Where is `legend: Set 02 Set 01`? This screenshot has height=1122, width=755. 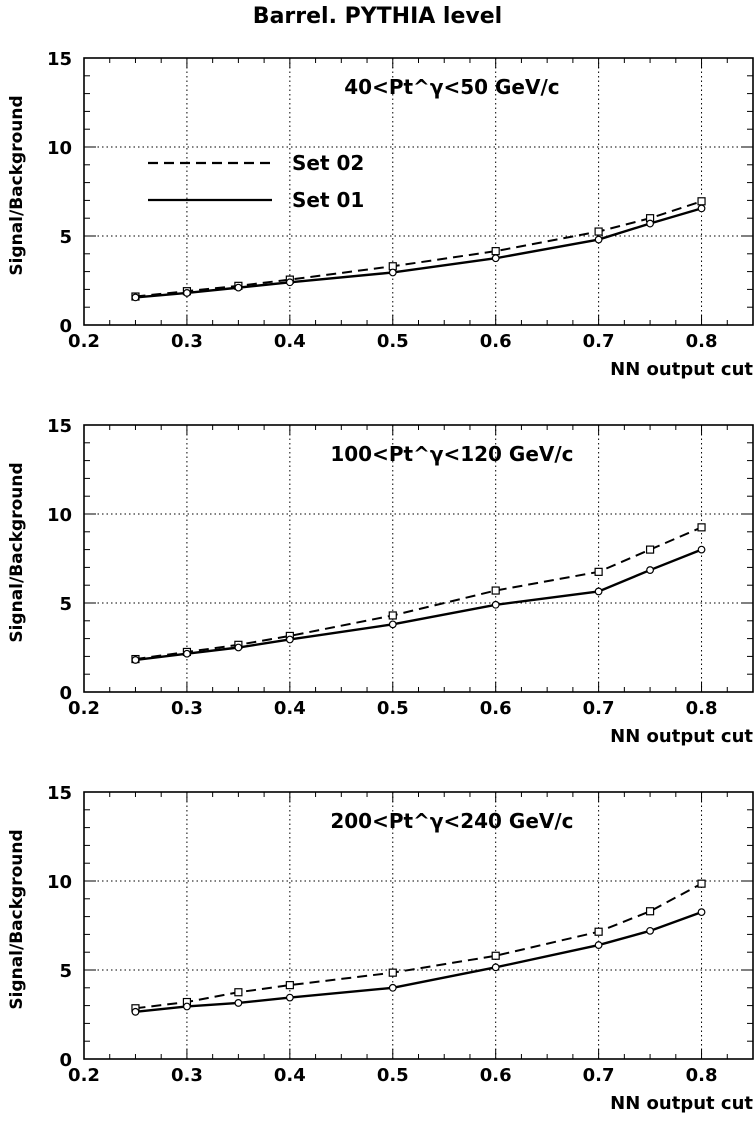
legend: Set 02 Set 01 is located at coordinates (256, 181).